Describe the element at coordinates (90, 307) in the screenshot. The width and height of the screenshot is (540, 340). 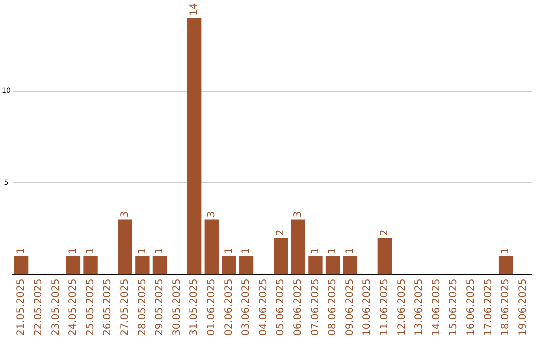
I see `x-tick-label: 25.05.2025` at that location.